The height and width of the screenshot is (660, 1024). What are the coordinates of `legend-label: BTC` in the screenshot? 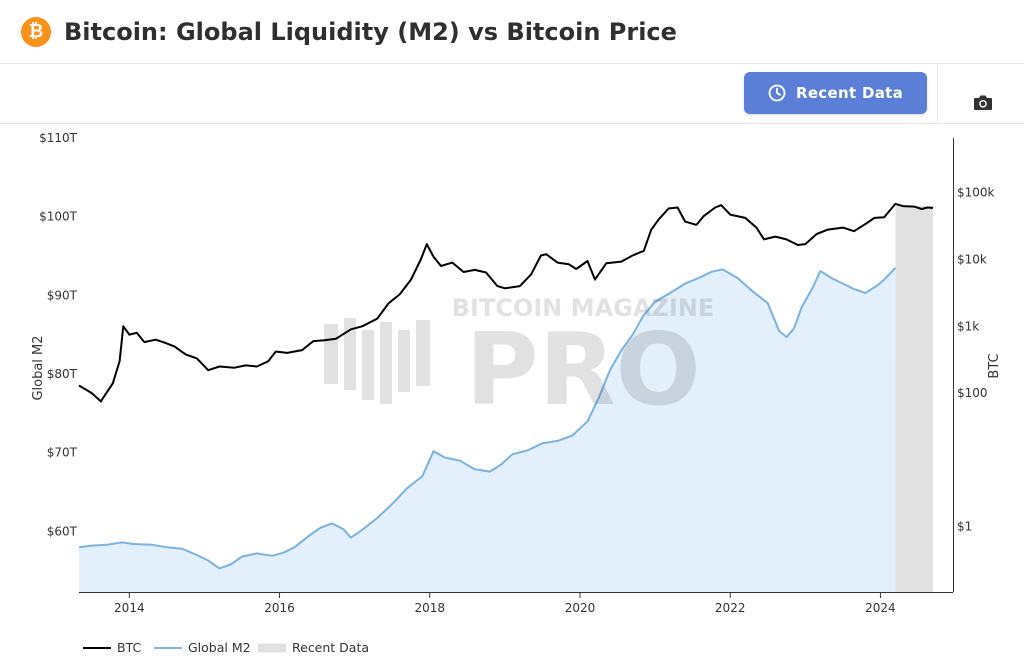 It's located at (129, 647).